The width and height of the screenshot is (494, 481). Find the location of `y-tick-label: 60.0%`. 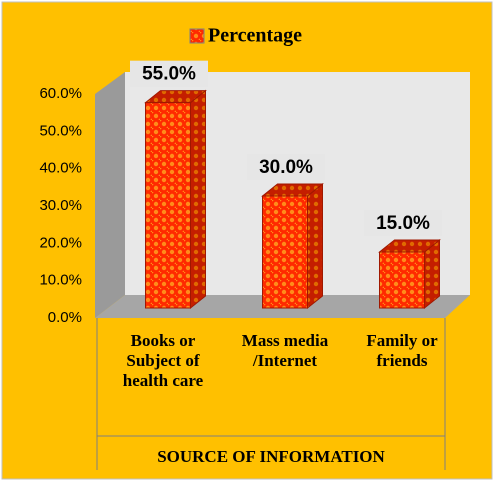

y-tick-label: 60.0% is located at coordinates (60, 93).